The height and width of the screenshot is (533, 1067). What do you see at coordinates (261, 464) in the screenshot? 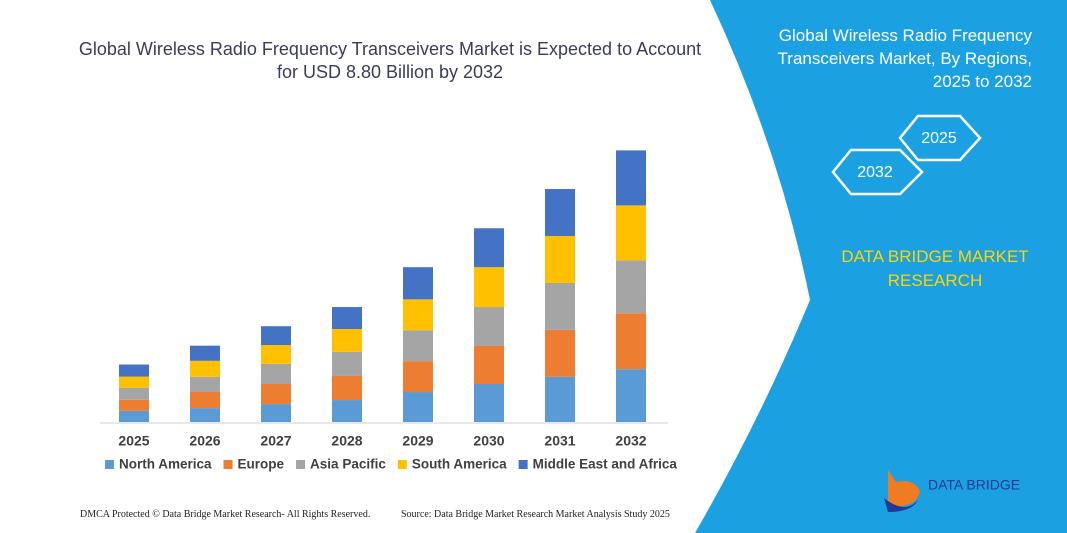
I see `legend-label: Europe` at bounding box center [261, 464].